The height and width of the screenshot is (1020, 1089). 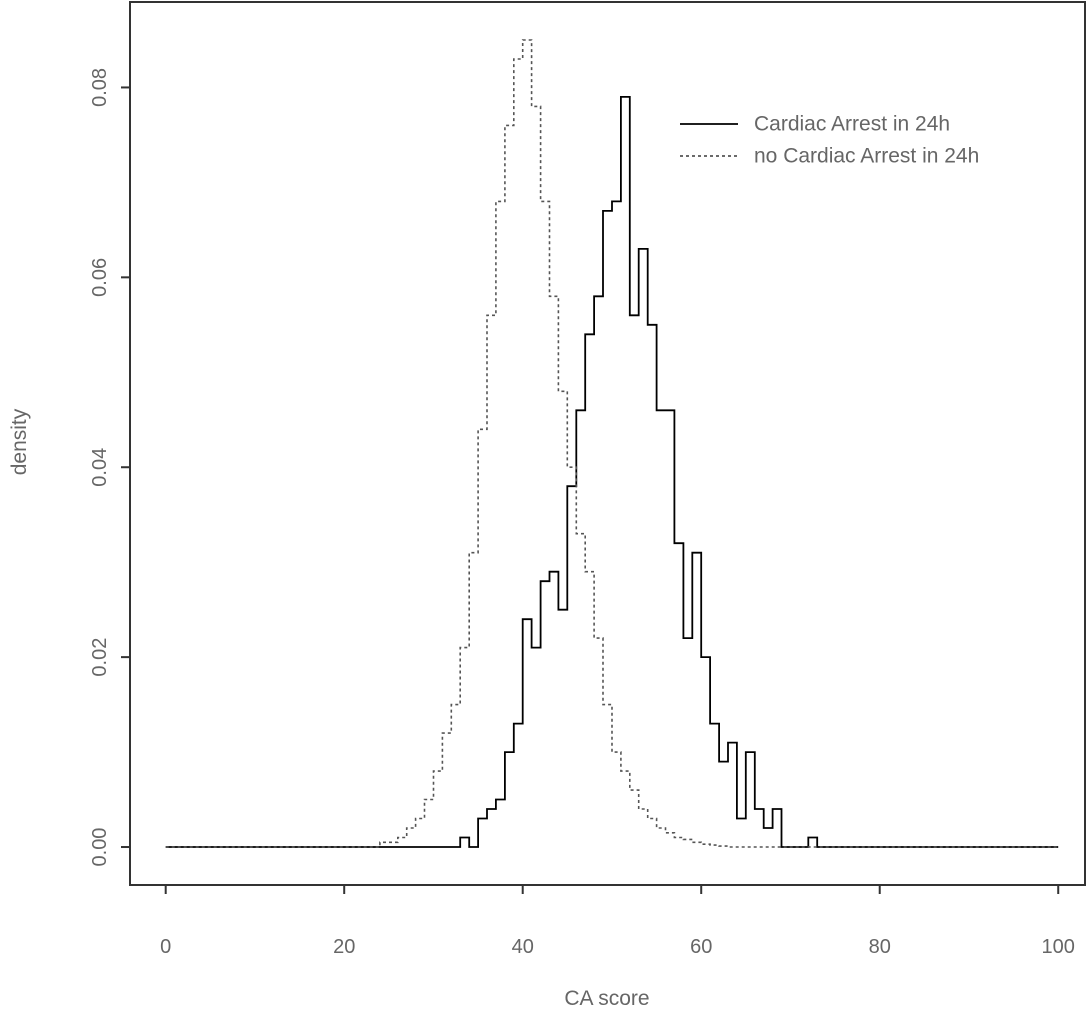 I want to click on x-tick-label: 100, so click(x=1058, y=947).